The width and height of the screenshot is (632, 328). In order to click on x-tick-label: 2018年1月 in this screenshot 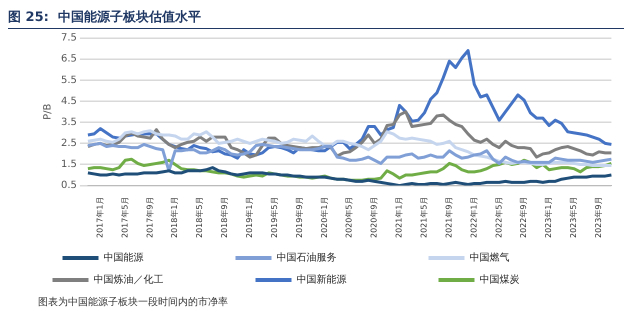, I will do `click(175, 217)`.